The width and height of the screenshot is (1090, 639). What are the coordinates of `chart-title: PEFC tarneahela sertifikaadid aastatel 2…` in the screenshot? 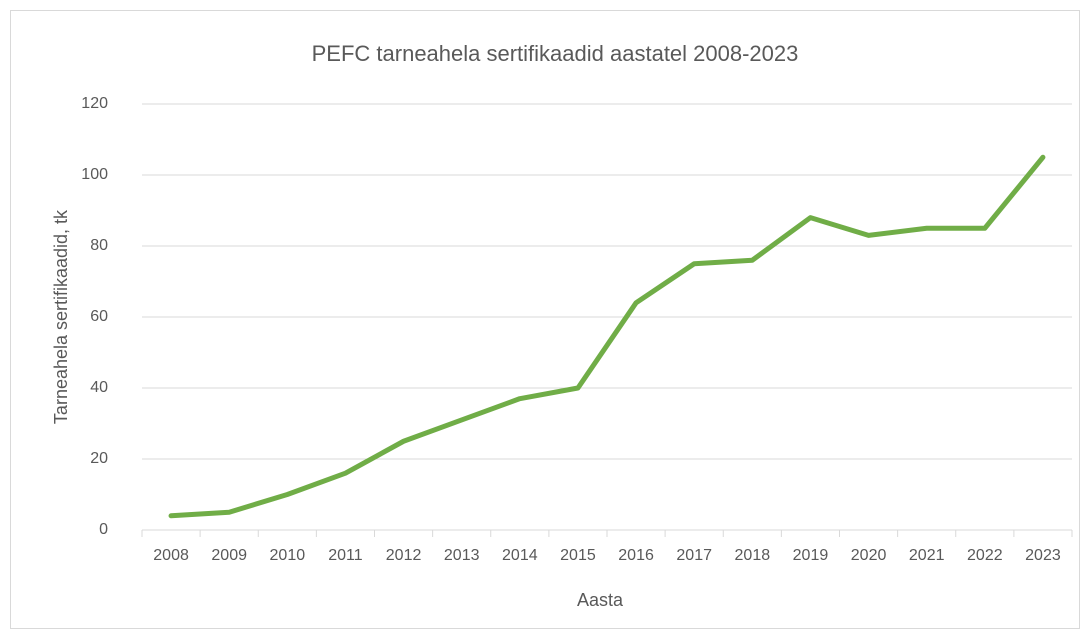 It's located at (555, 53).